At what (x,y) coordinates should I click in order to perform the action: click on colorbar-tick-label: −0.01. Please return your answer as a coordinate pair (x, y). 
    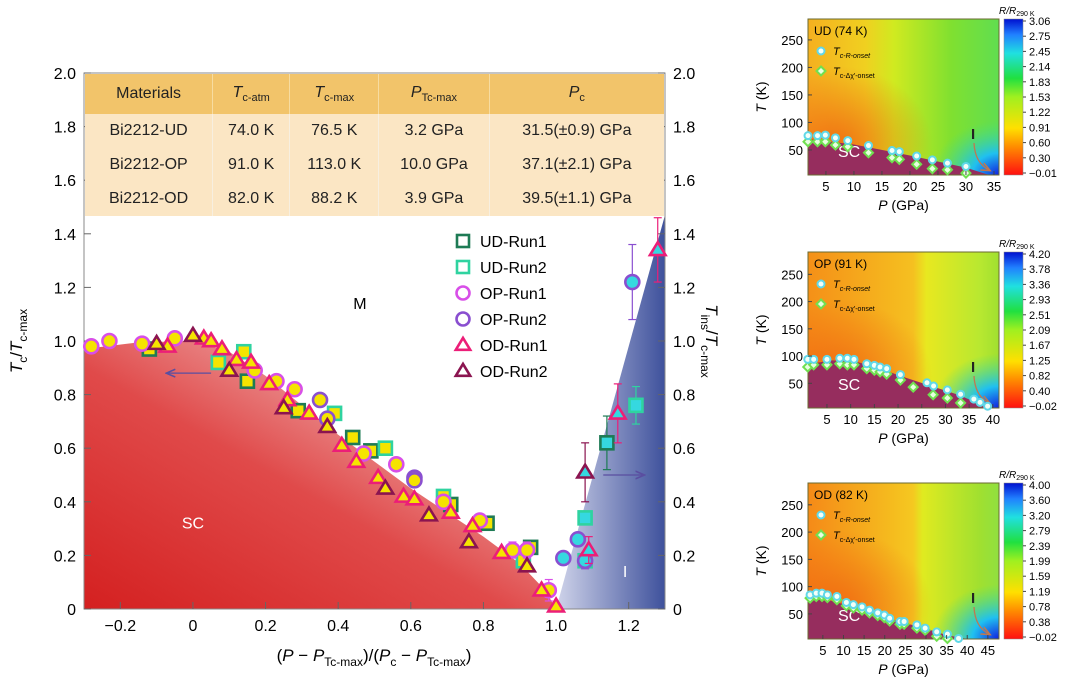
    Looking at the image, I should click on (1043, 174).